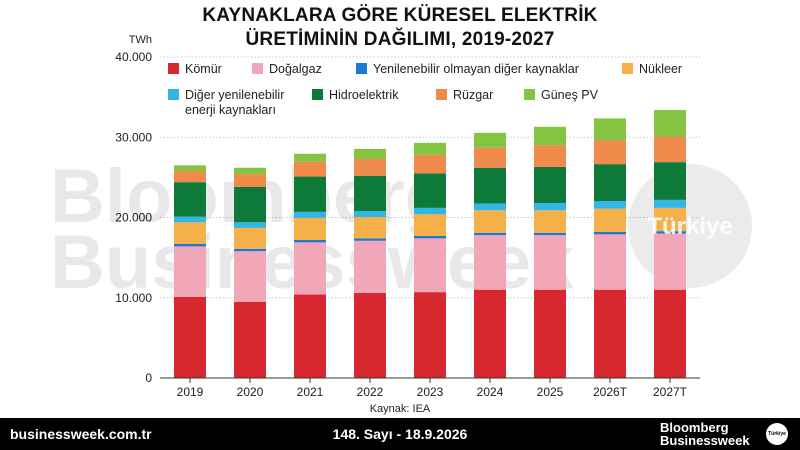 This screenshot has height=450, width=800. I want to click on x-tick-label: 2021, so click(310, 392).